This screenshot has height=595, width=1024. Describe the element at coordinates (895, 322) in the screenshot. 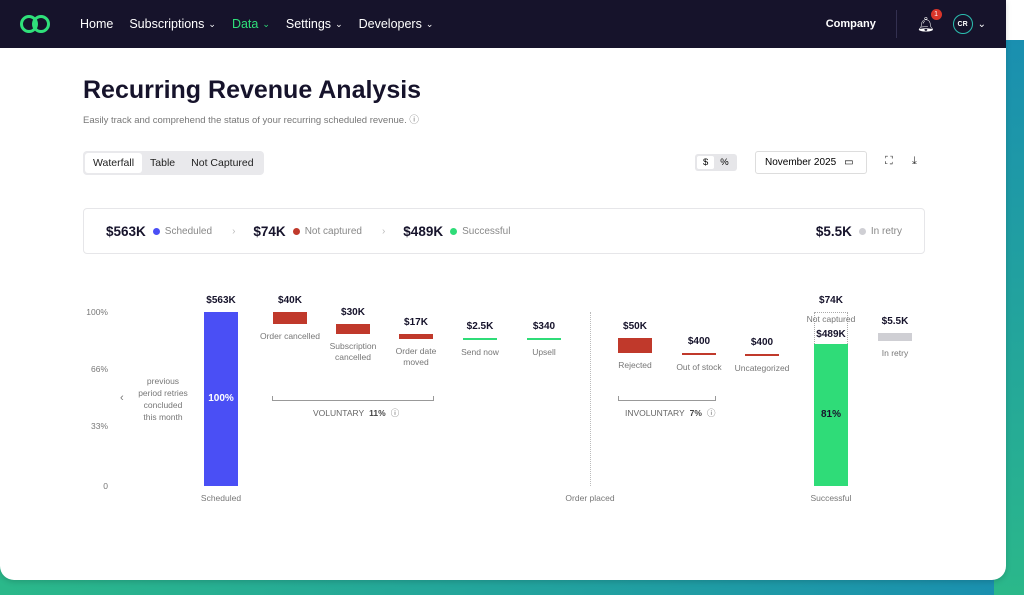

I see `bar-value: $5.5K` at that location.